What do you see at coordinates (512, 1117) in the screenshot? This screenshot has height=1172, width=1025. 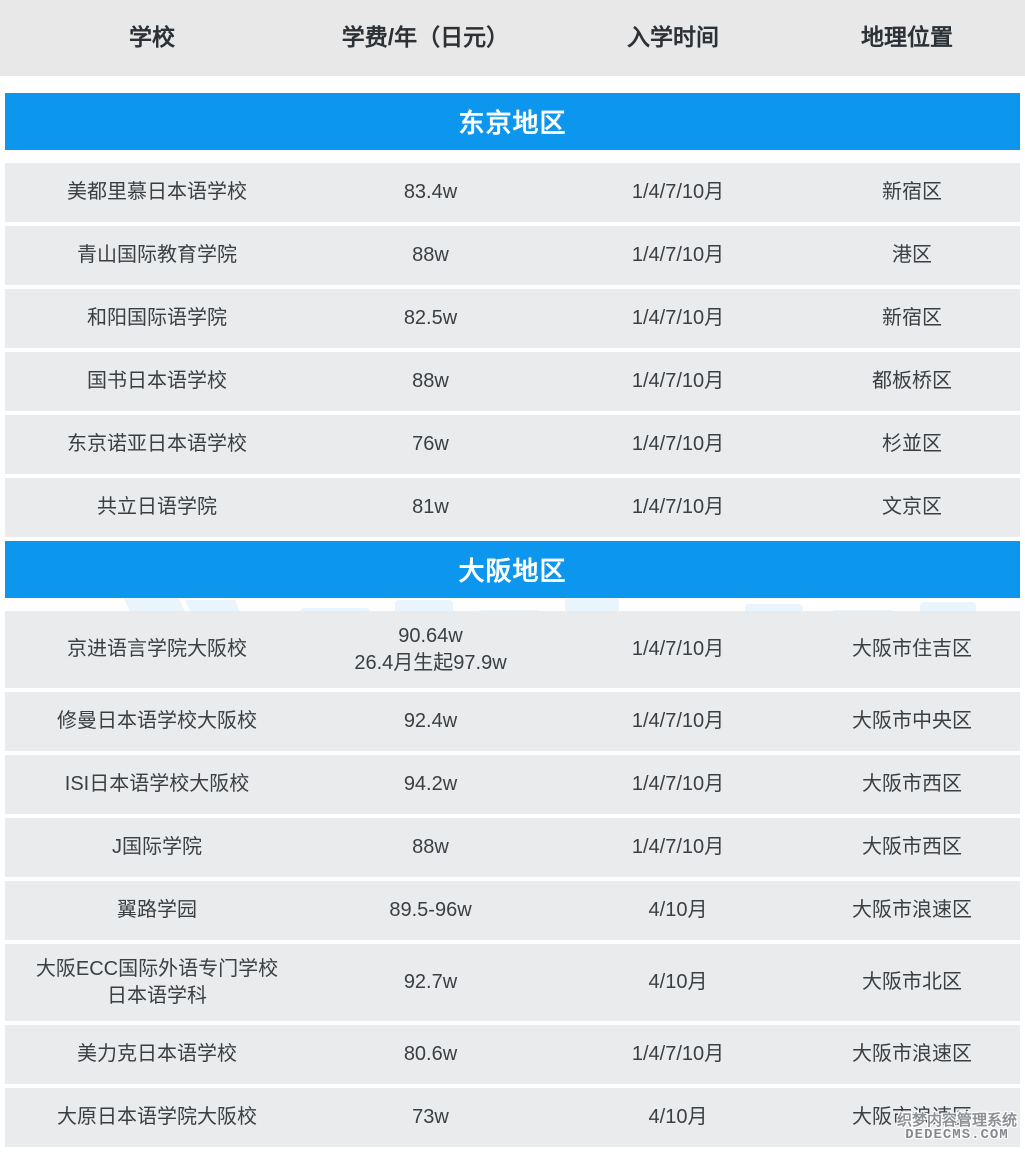 I see `table-row: 大原日本语学院大阪校 73w 4/10月 大阪市浪速区` at bounding box center [512, 1117].